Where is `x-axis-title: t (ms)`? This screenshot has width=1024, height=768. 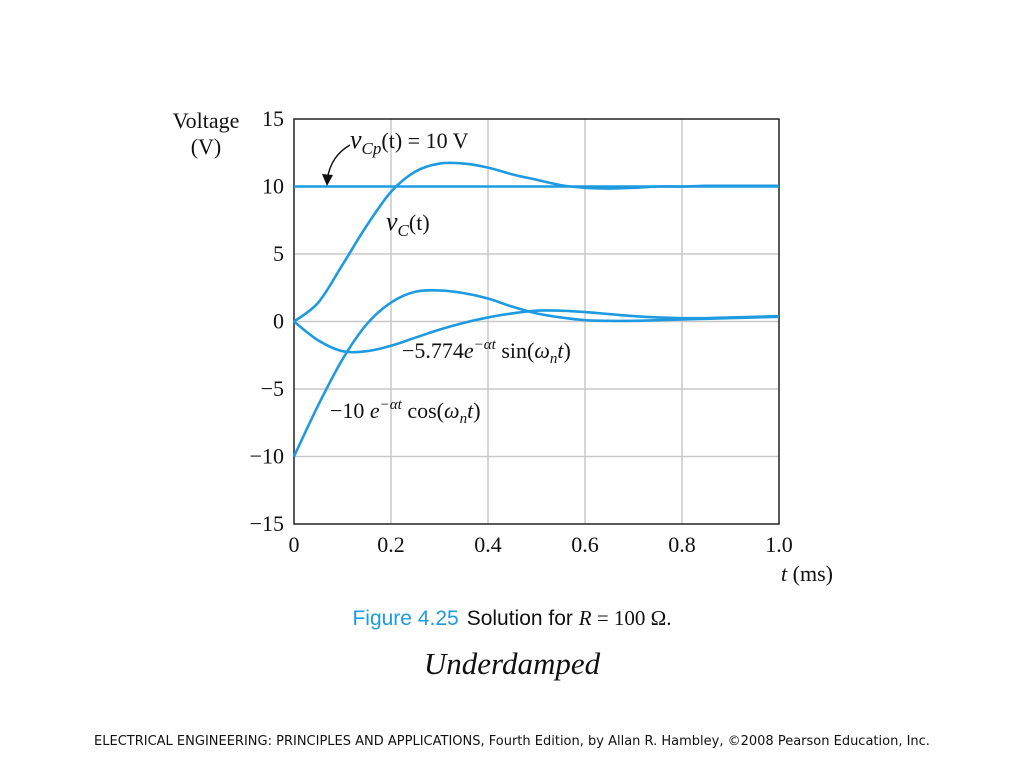
x-axis-title: t (ms) is located at coordinates (807, 573).